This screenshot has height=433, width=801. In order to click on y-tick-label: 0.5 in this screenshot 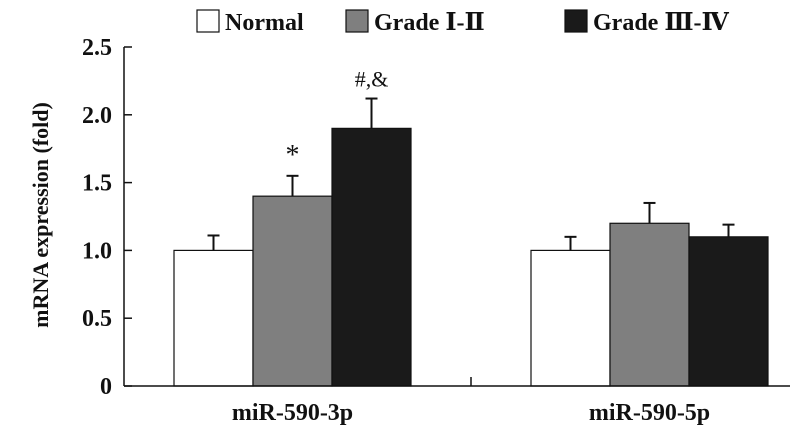, I will do `click(97, 319)`.